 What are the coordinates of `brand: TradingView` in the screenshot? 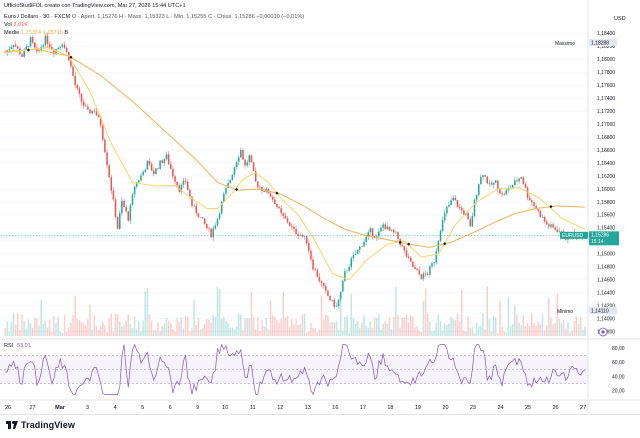 It's located at (40, 425).